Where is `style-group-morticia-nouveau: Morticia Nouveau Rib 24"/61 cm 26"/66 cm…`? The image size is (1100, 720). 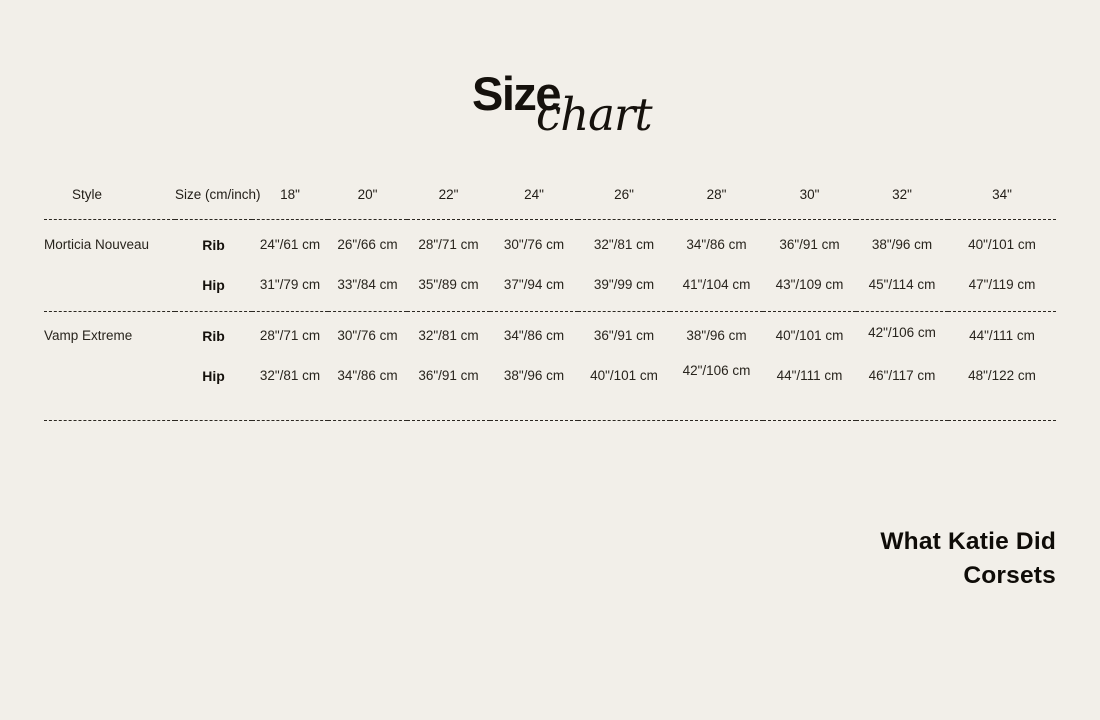
style-group-morticia-nouveau: Morticia Nouveau Rib 24"/61 cm 26"/66 cm… is located at coordinates (550, 266).